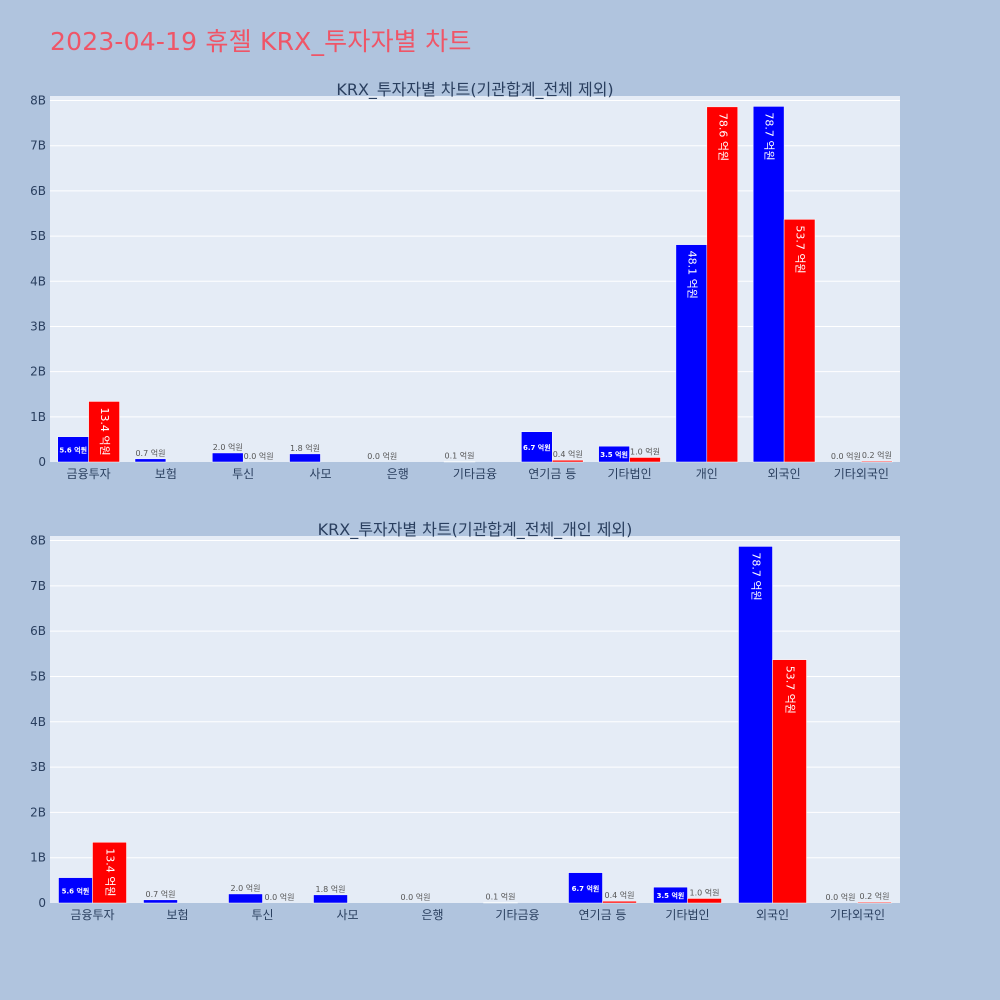  What do you see at coordinates (475, 530) in the screenshot?
I see `chart-title: KRX_투자자별 차트(기관합계_전체_개인 제외)` at bounding box center [475, 530].